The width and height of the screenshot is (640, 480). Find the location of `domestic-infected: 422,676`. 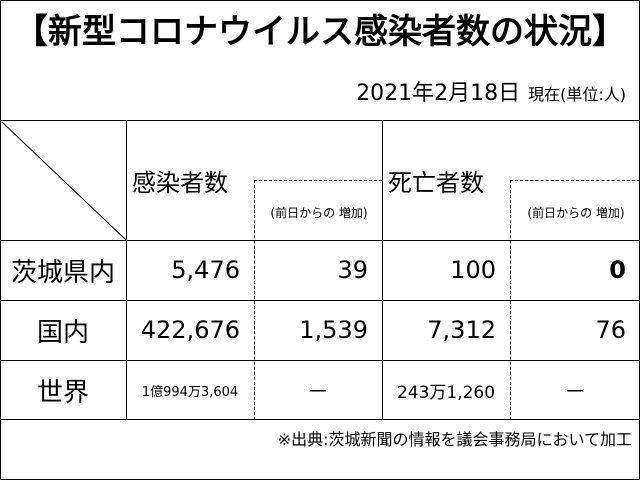

domestic-infected: 422,676 is located at coordinates (190, 330).